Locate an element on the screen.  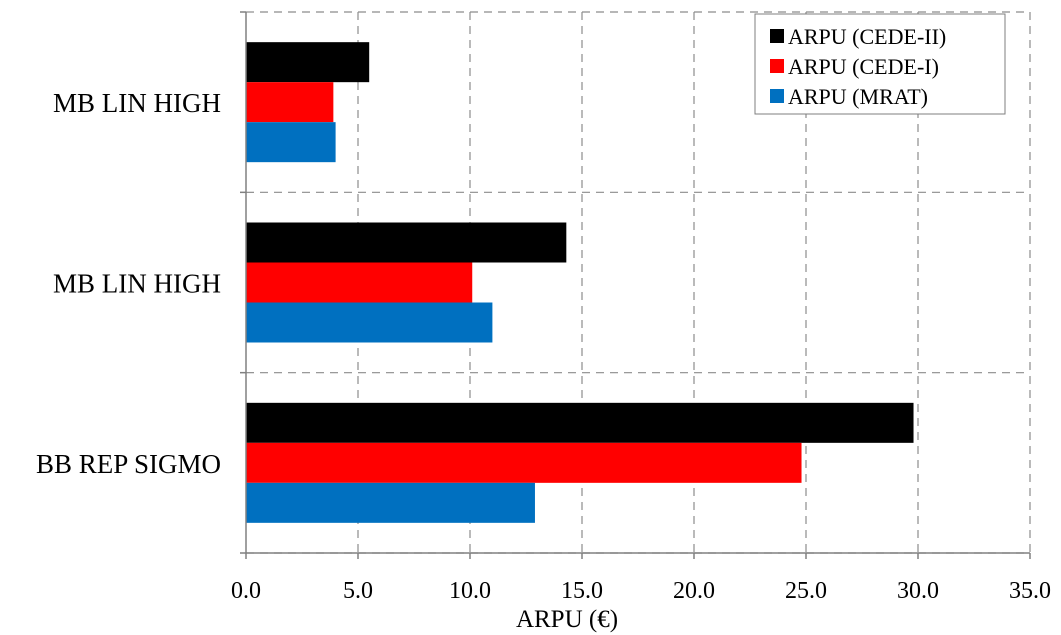
x-tick-label: 10.0 is located at coordinates (470, 591).